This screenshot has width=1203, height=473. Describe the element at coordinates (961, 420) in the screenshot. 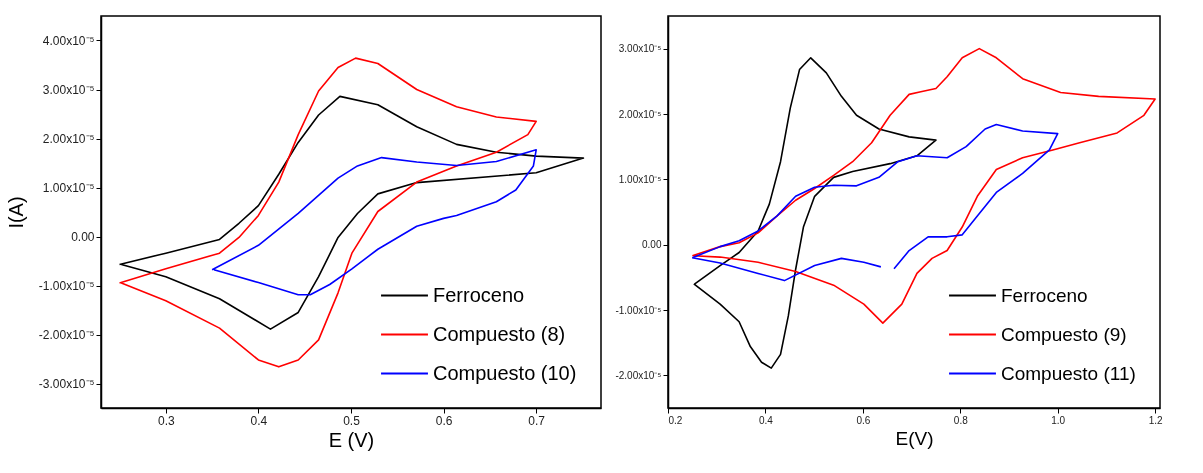

I see `x-tick-label: 0.8` at that location.